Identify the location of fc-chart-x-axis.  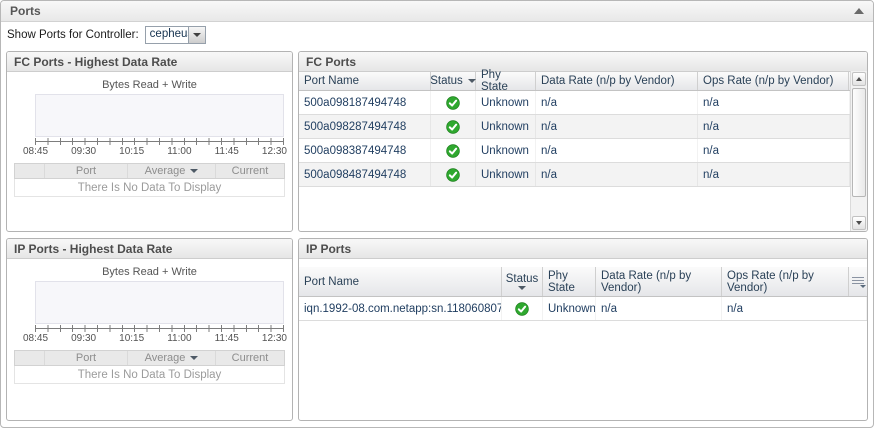
(159, 141).